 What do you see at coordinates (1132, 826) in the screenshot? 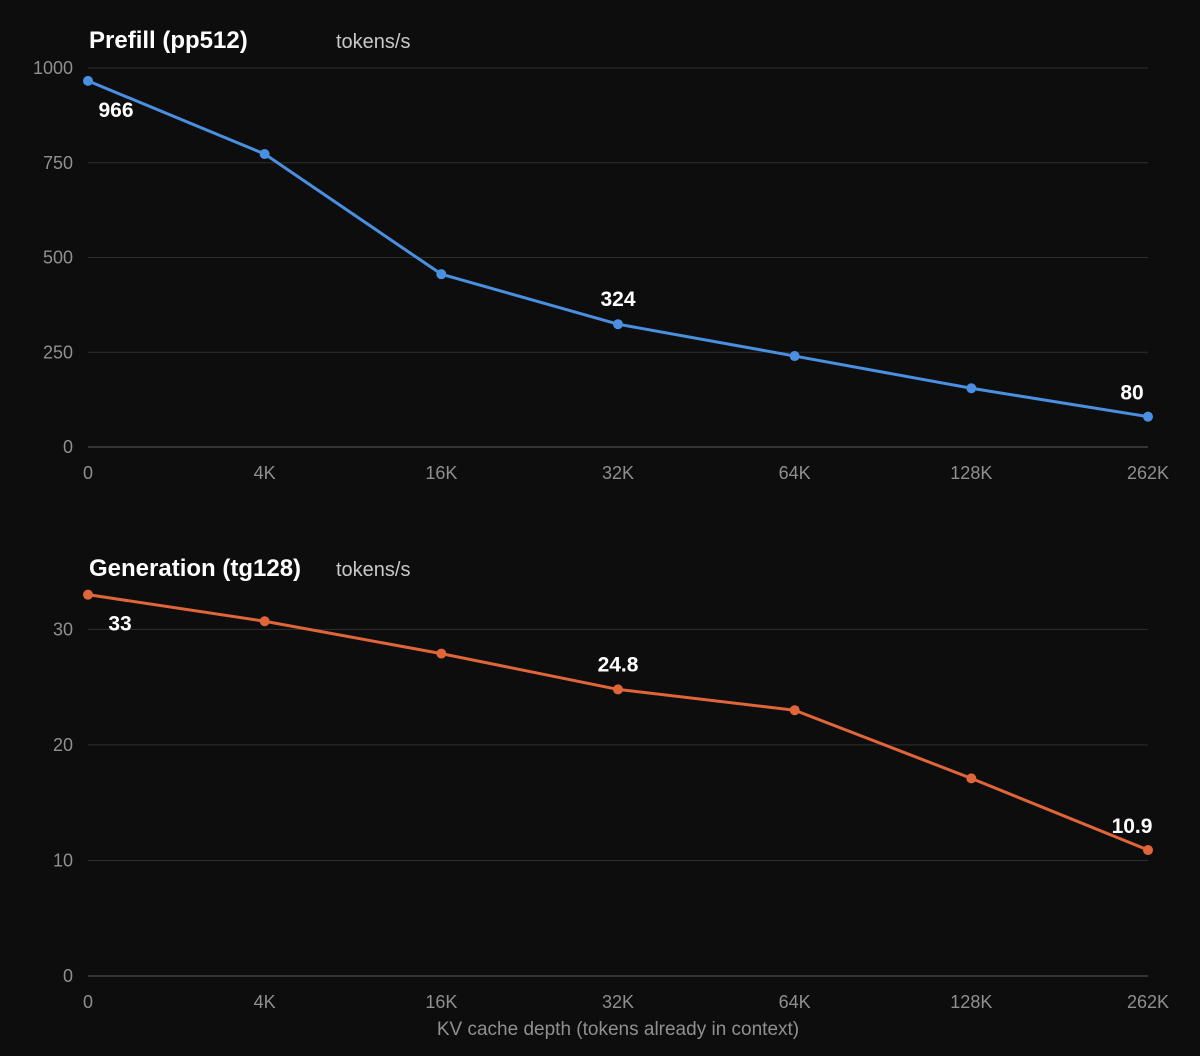
I see `generation-data-label: 10.9` at bounding box center [1132, 826].